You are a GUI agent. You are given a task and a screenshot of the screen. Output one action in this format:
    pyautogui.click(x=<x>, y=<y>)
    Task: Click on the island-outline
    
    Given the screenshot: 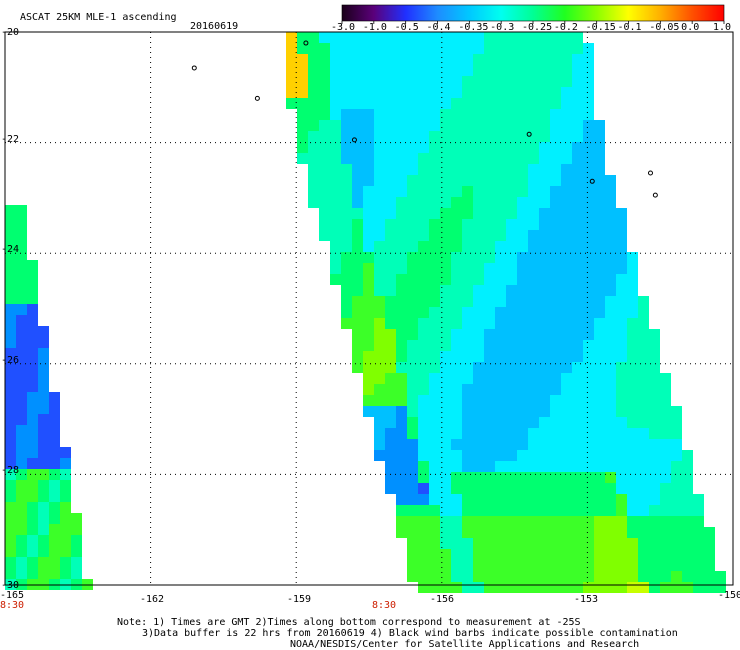 What is the action you would take?
    pyautogui.click(x=650, y=173)
    